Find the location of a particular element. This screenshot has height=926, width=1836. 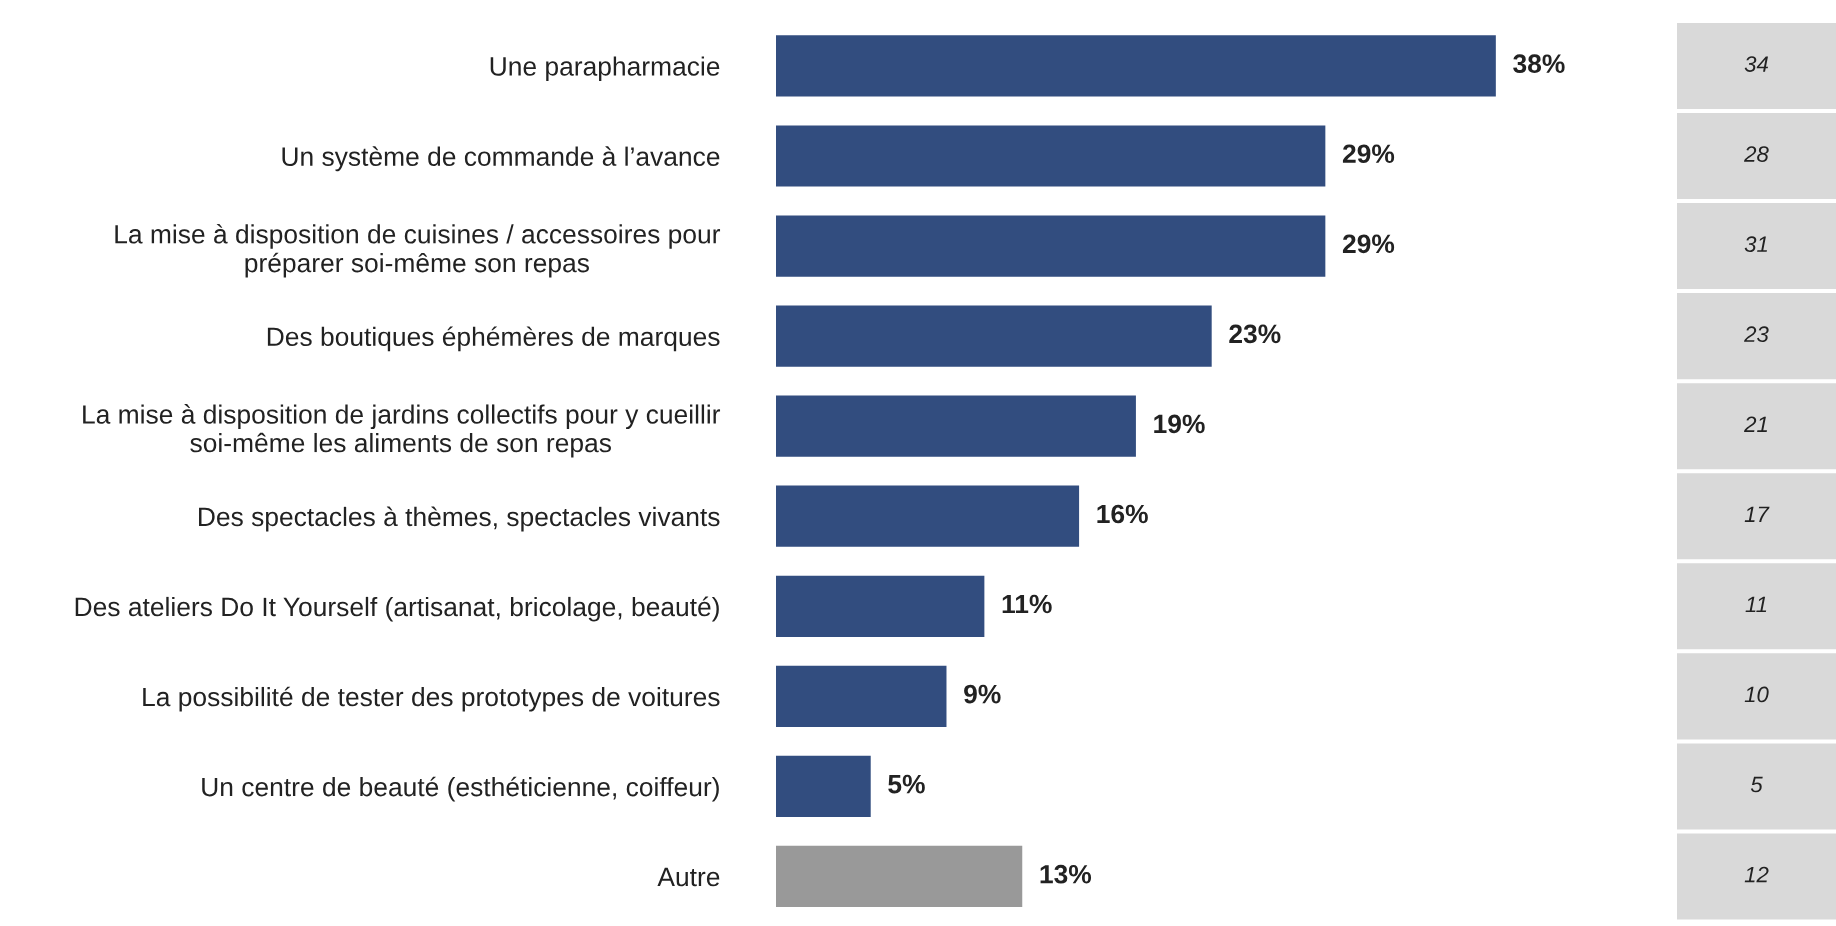

data-label: 5% is located at coordinates (906, 784).